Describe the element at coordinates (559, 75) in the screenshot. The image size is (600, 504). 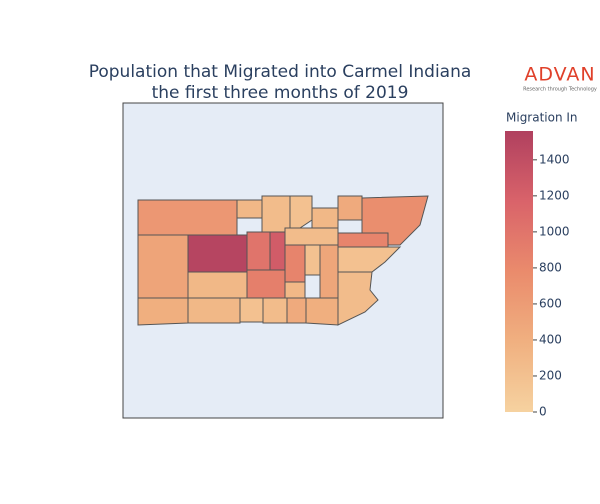
I see `logo: ADVAN` at that location.